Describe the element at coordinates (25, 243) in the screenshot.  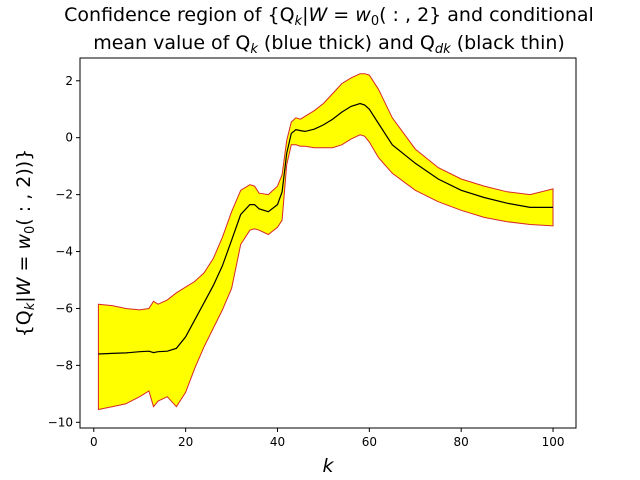
I see `y-axis-label: {Qk|W = w0( : , 2))}` at that location.